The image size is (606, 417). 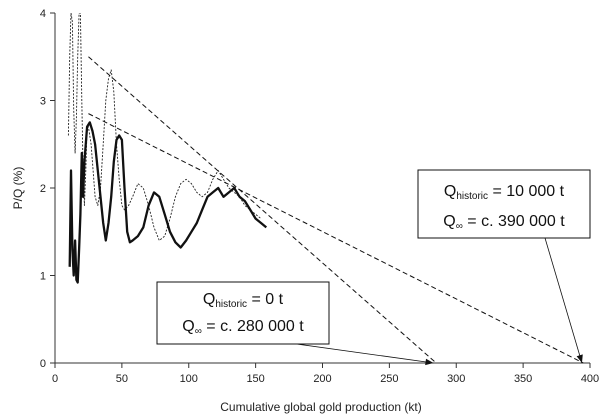 What do you see at coordinates (55, 379) in the screenshot?
I see `x-tick-label: 0` at bounding box center [55, 379].